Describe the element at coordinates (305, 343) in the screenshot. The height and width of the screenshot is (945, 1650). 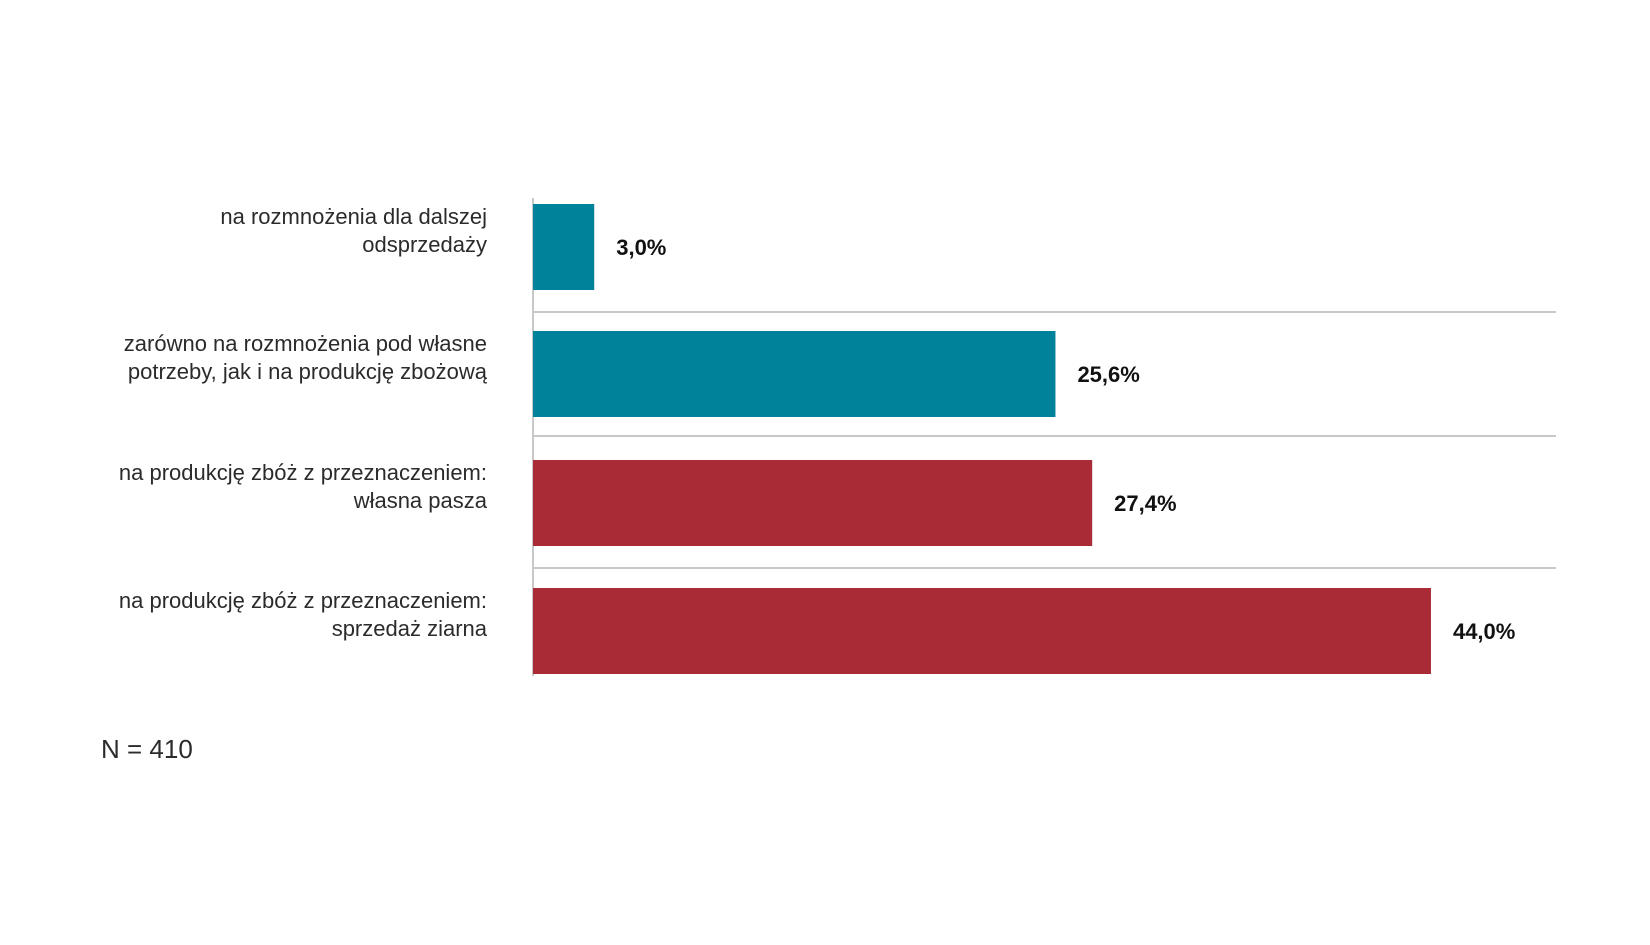
I see `category-label-line: zarówno na rozmnożenia pod własne` at that location.